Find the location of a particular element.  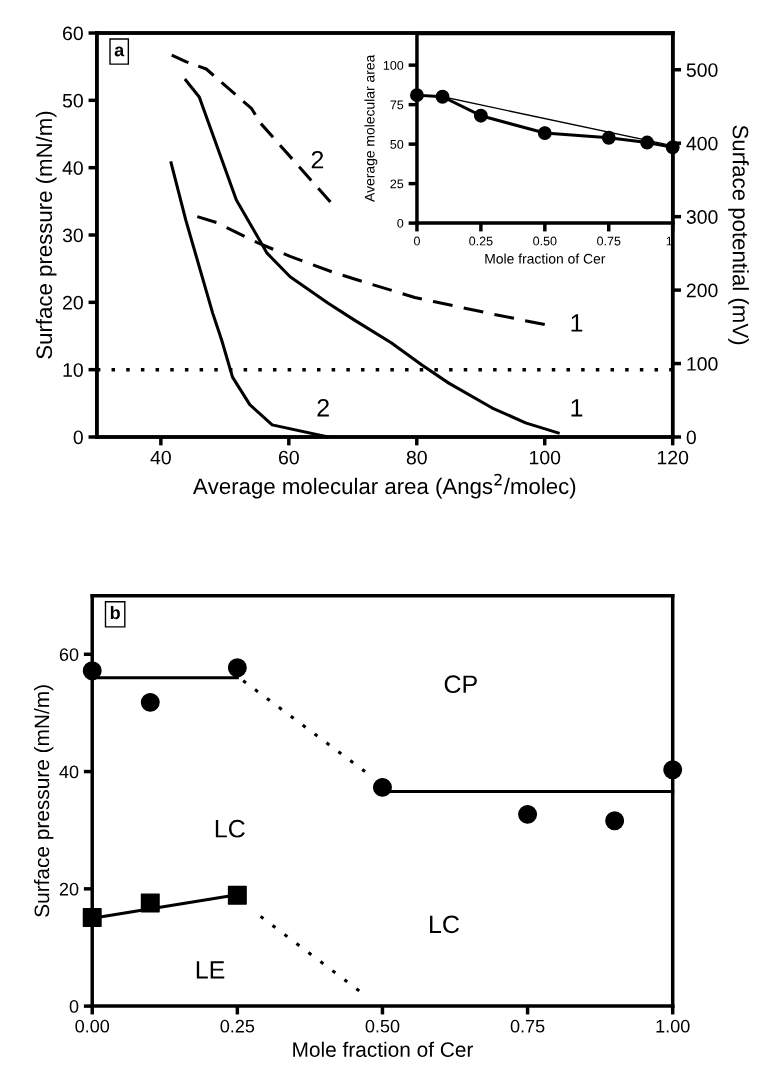

x-tick-label: 80 is located at coordinates (416, 457).